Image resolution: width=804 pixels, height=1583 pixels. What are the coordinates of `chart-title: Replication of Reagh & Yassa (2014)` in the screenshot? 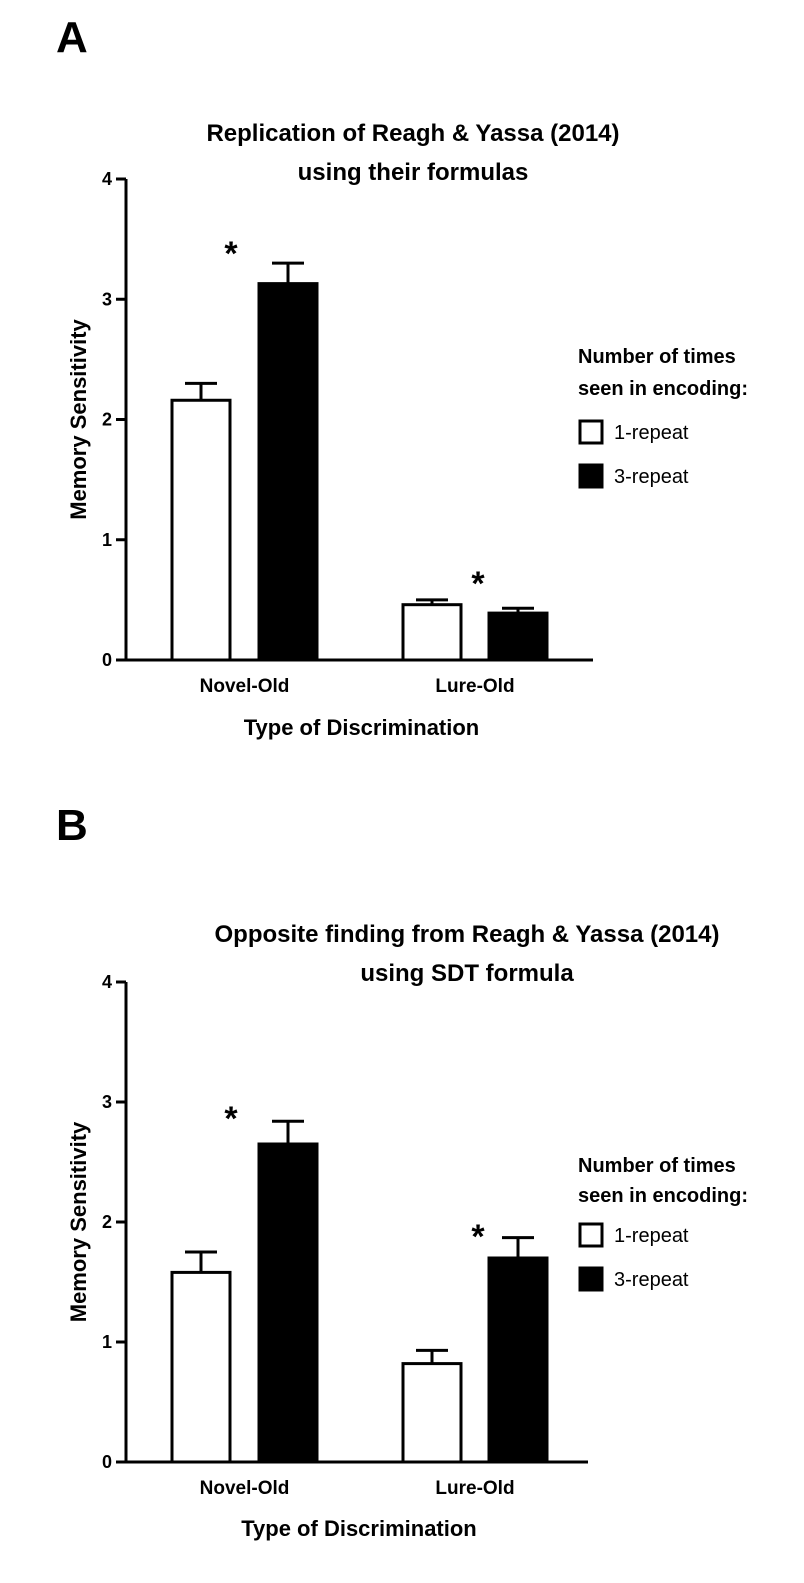 It's located at (412, 133).